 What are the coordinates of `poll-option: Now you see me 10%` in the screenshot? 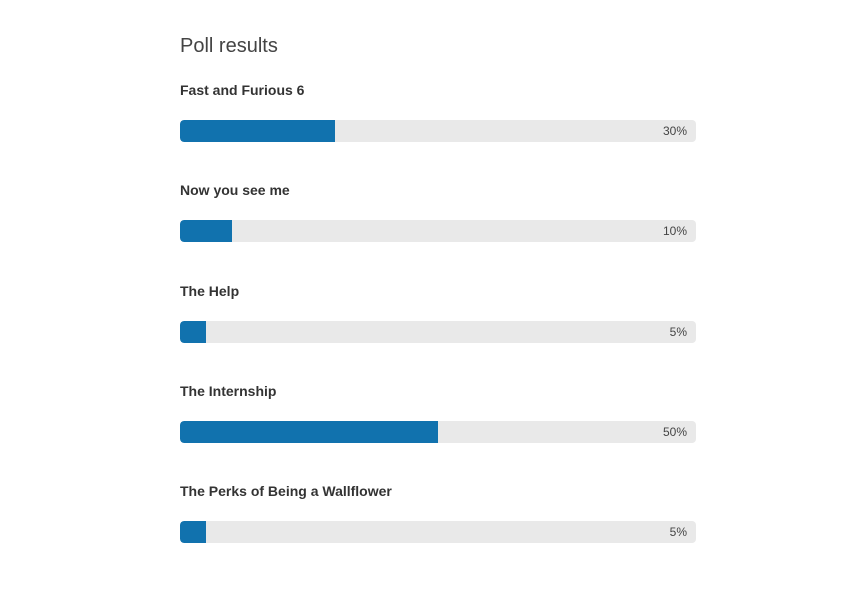 It's located at (438, 230).